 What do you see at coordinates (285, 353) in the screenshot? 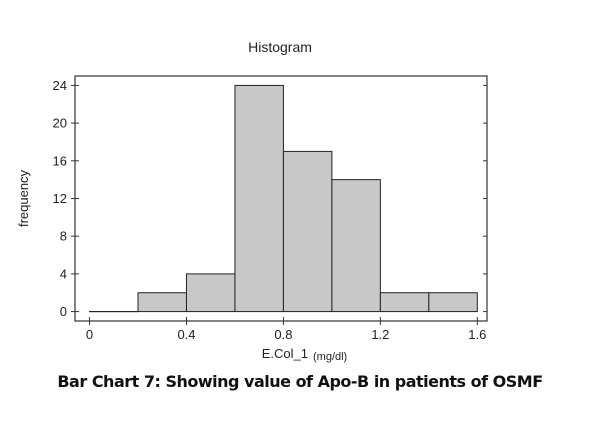
I see `x-axis-label: E.Col_1` at bounding box center [285, 353].